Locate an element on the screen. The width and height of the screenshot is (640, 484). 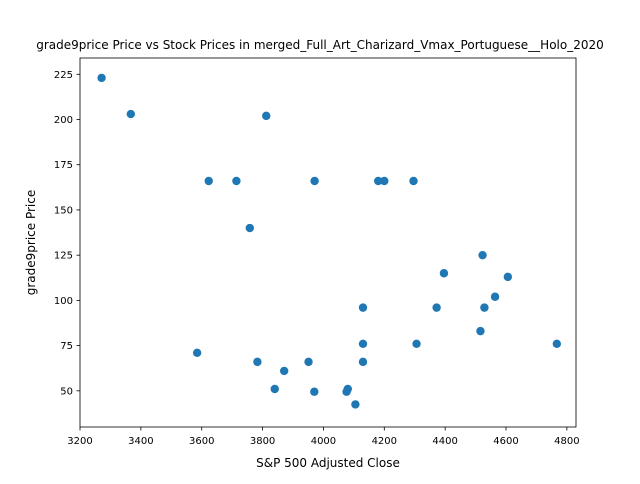
x-tick-label-5: 4200 is located at coordinates (384, 441).